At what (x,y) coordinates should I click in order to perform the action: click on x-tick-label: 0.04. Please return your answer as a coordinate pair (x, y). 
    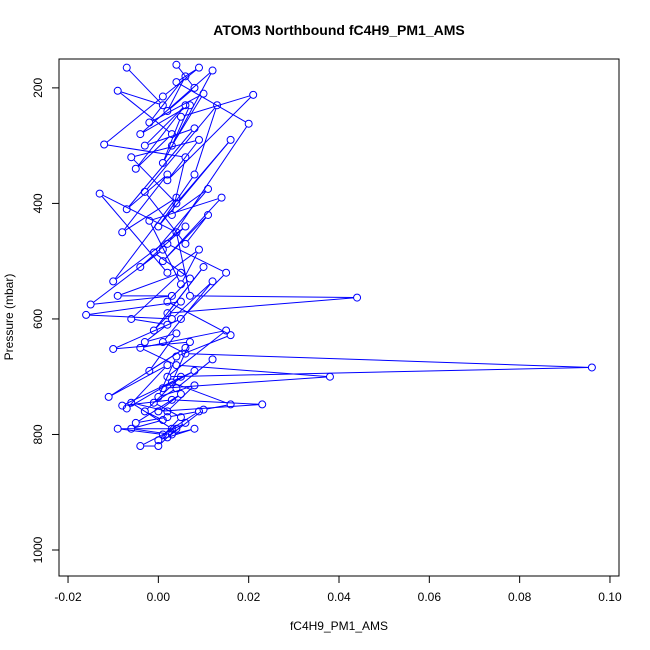
    Looking at the image, I should click on (339, 597).